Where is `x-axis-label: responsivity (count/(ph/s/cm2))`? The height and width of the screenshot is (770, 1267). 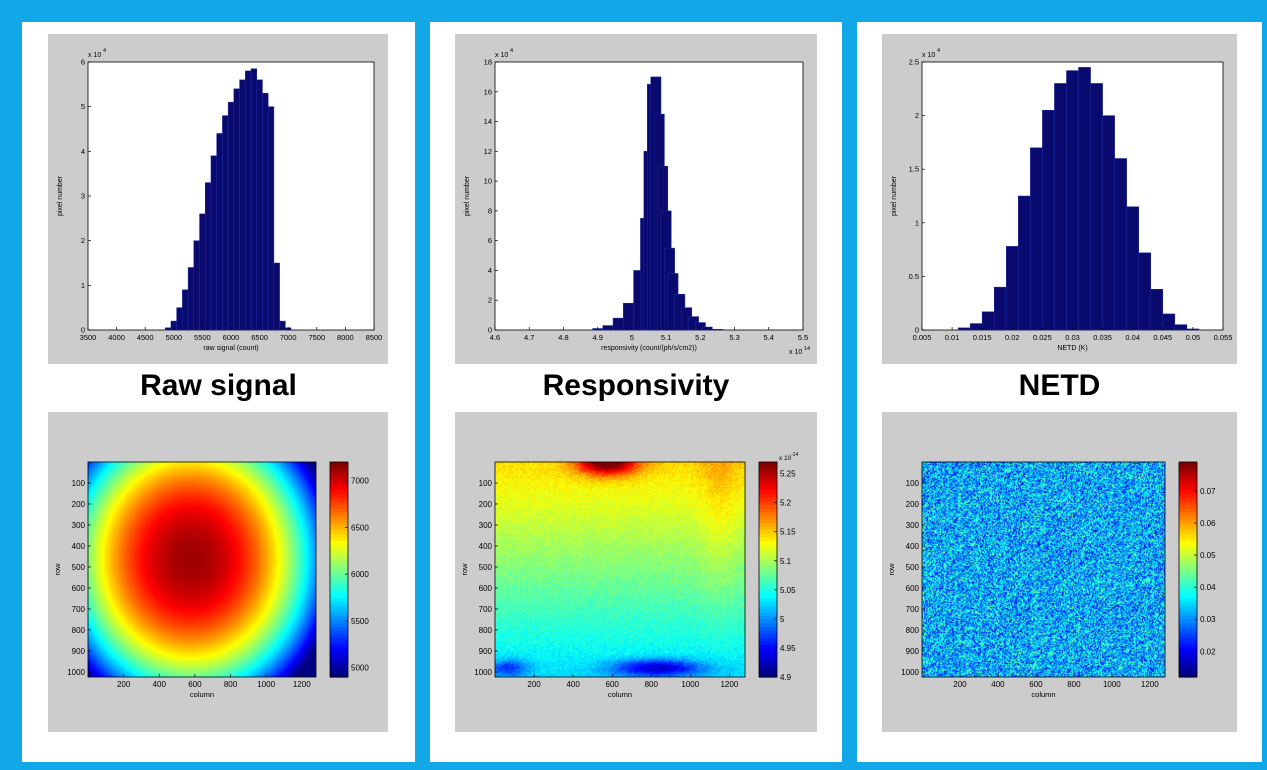 x-axis-label: responsivity (count/(ph/s/cm2)) is located at coordinates (649, 348).